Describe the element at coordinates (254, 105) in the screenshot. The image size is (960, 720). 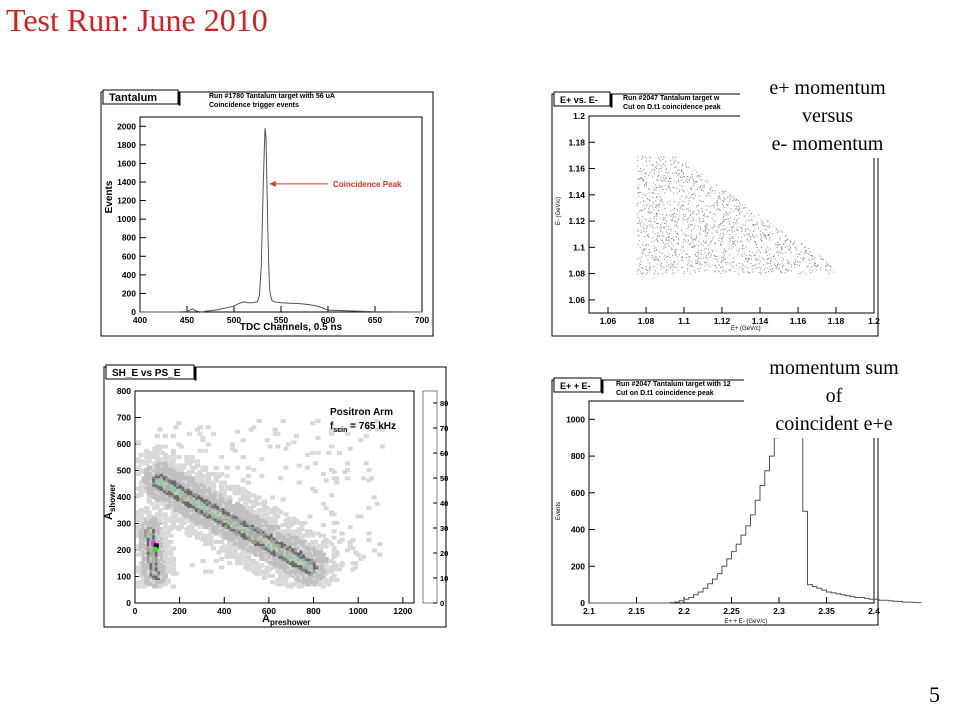
I see `chart-info-line: Coincidence trigger events` at that location.